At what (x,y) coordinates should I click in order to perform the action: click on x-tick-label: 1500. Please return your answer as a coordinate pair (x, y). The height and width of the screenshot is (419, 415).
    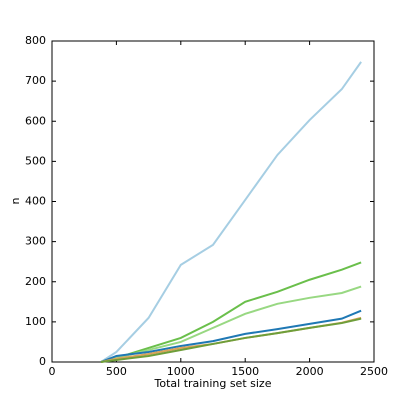
    Looking at the image, I should click on (245, 371).